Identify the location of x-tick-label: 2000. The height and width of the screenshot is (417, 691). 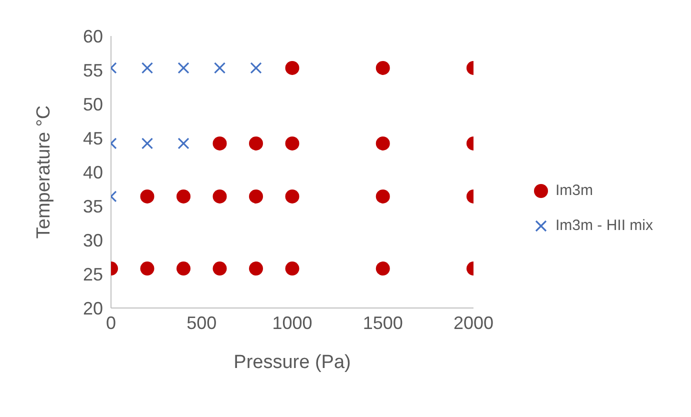
(473, 322).